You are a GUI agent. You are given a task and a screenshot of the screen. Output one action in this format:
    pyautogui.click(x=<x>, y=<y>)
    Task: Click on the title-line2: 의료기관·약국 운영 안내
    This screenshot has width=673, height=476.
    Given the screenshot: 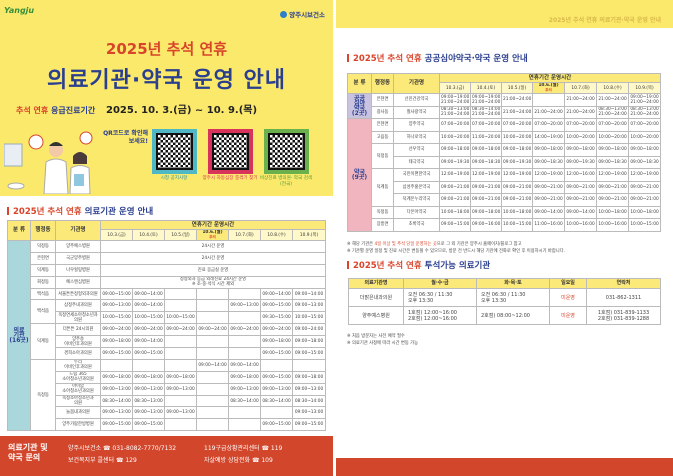 What is the action you would take?
    pyautogui.click(x=166, y=80)
    